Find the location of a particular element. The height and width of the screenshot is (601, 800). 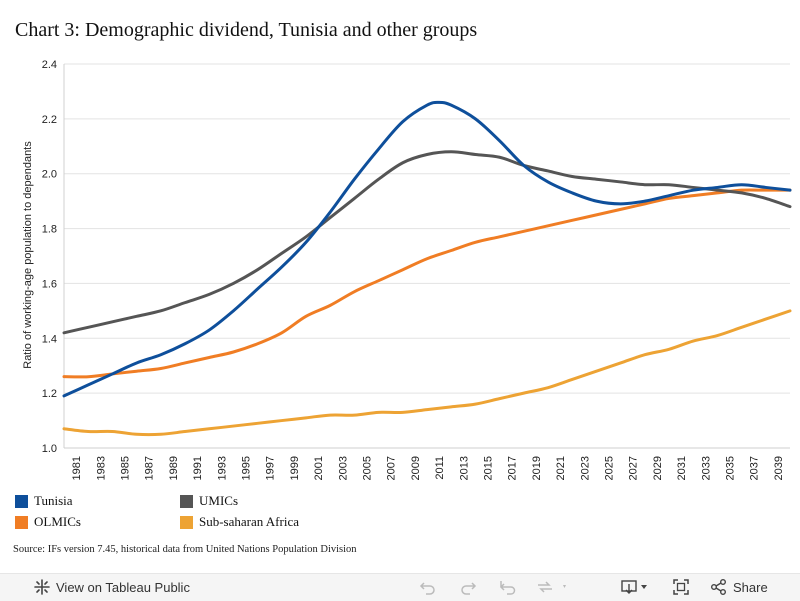

x-tick-label: 2023 is located at coordinates (585, 468).